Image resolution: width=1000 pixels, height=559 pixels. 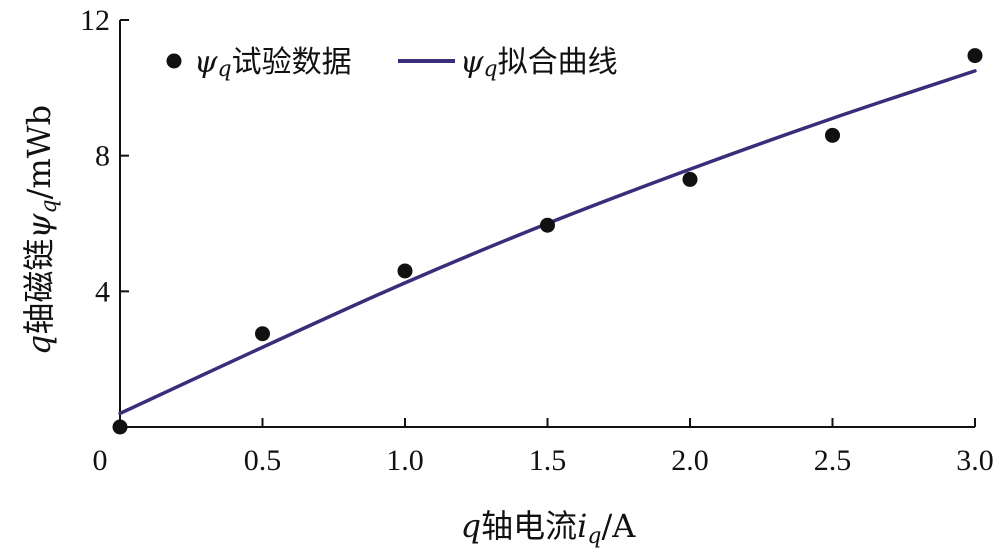 What do you see at coordinates (102, 291) in the screenshot?
I see `y-tick-label: 4` at bounding box center [102, 291].